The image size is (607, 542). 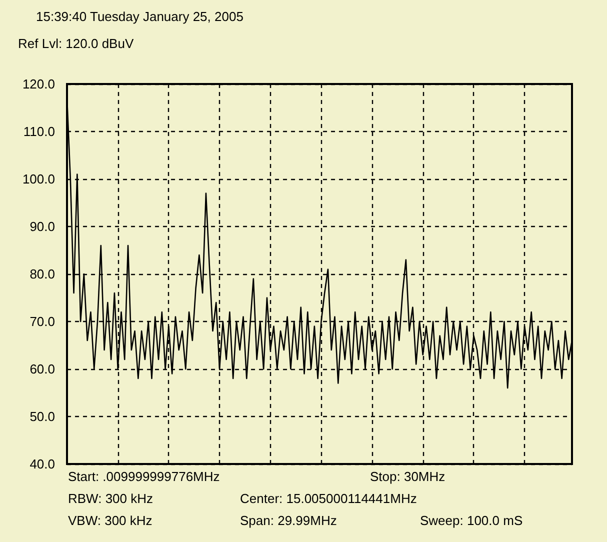 What do you see at coordinates (328, 498) in the screenshot?
I see `text: Center: 15.005000114441MHz` at bounding box center [328, 498].